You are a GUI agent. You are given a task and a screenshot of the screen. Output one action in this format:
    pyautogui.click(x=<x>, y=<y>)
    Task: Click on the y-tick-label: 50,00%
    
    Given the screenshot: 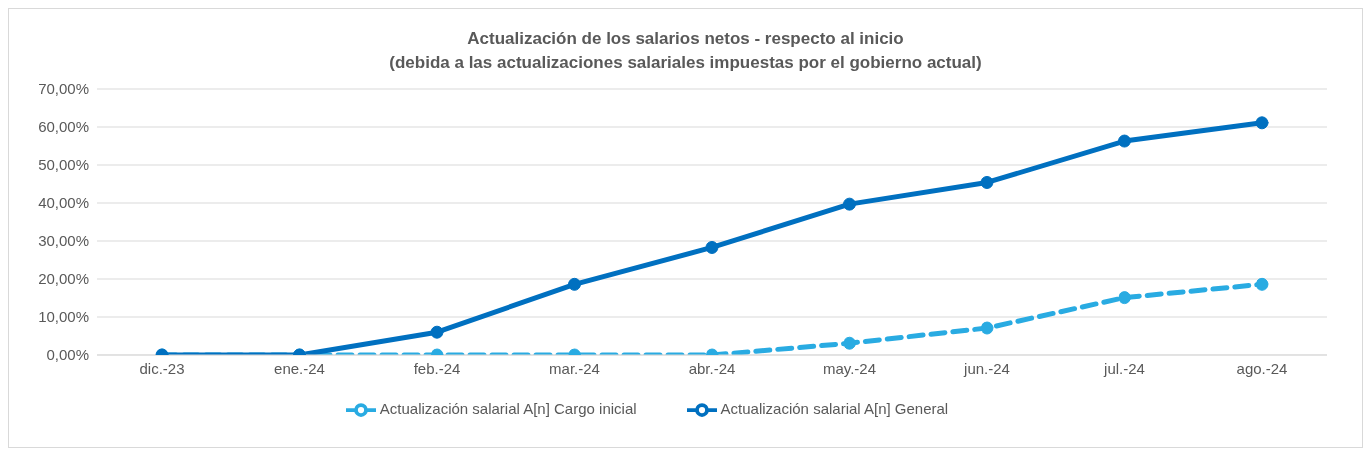 What is the action you would take?
    pyautogui.click(x=63, y=165)
    